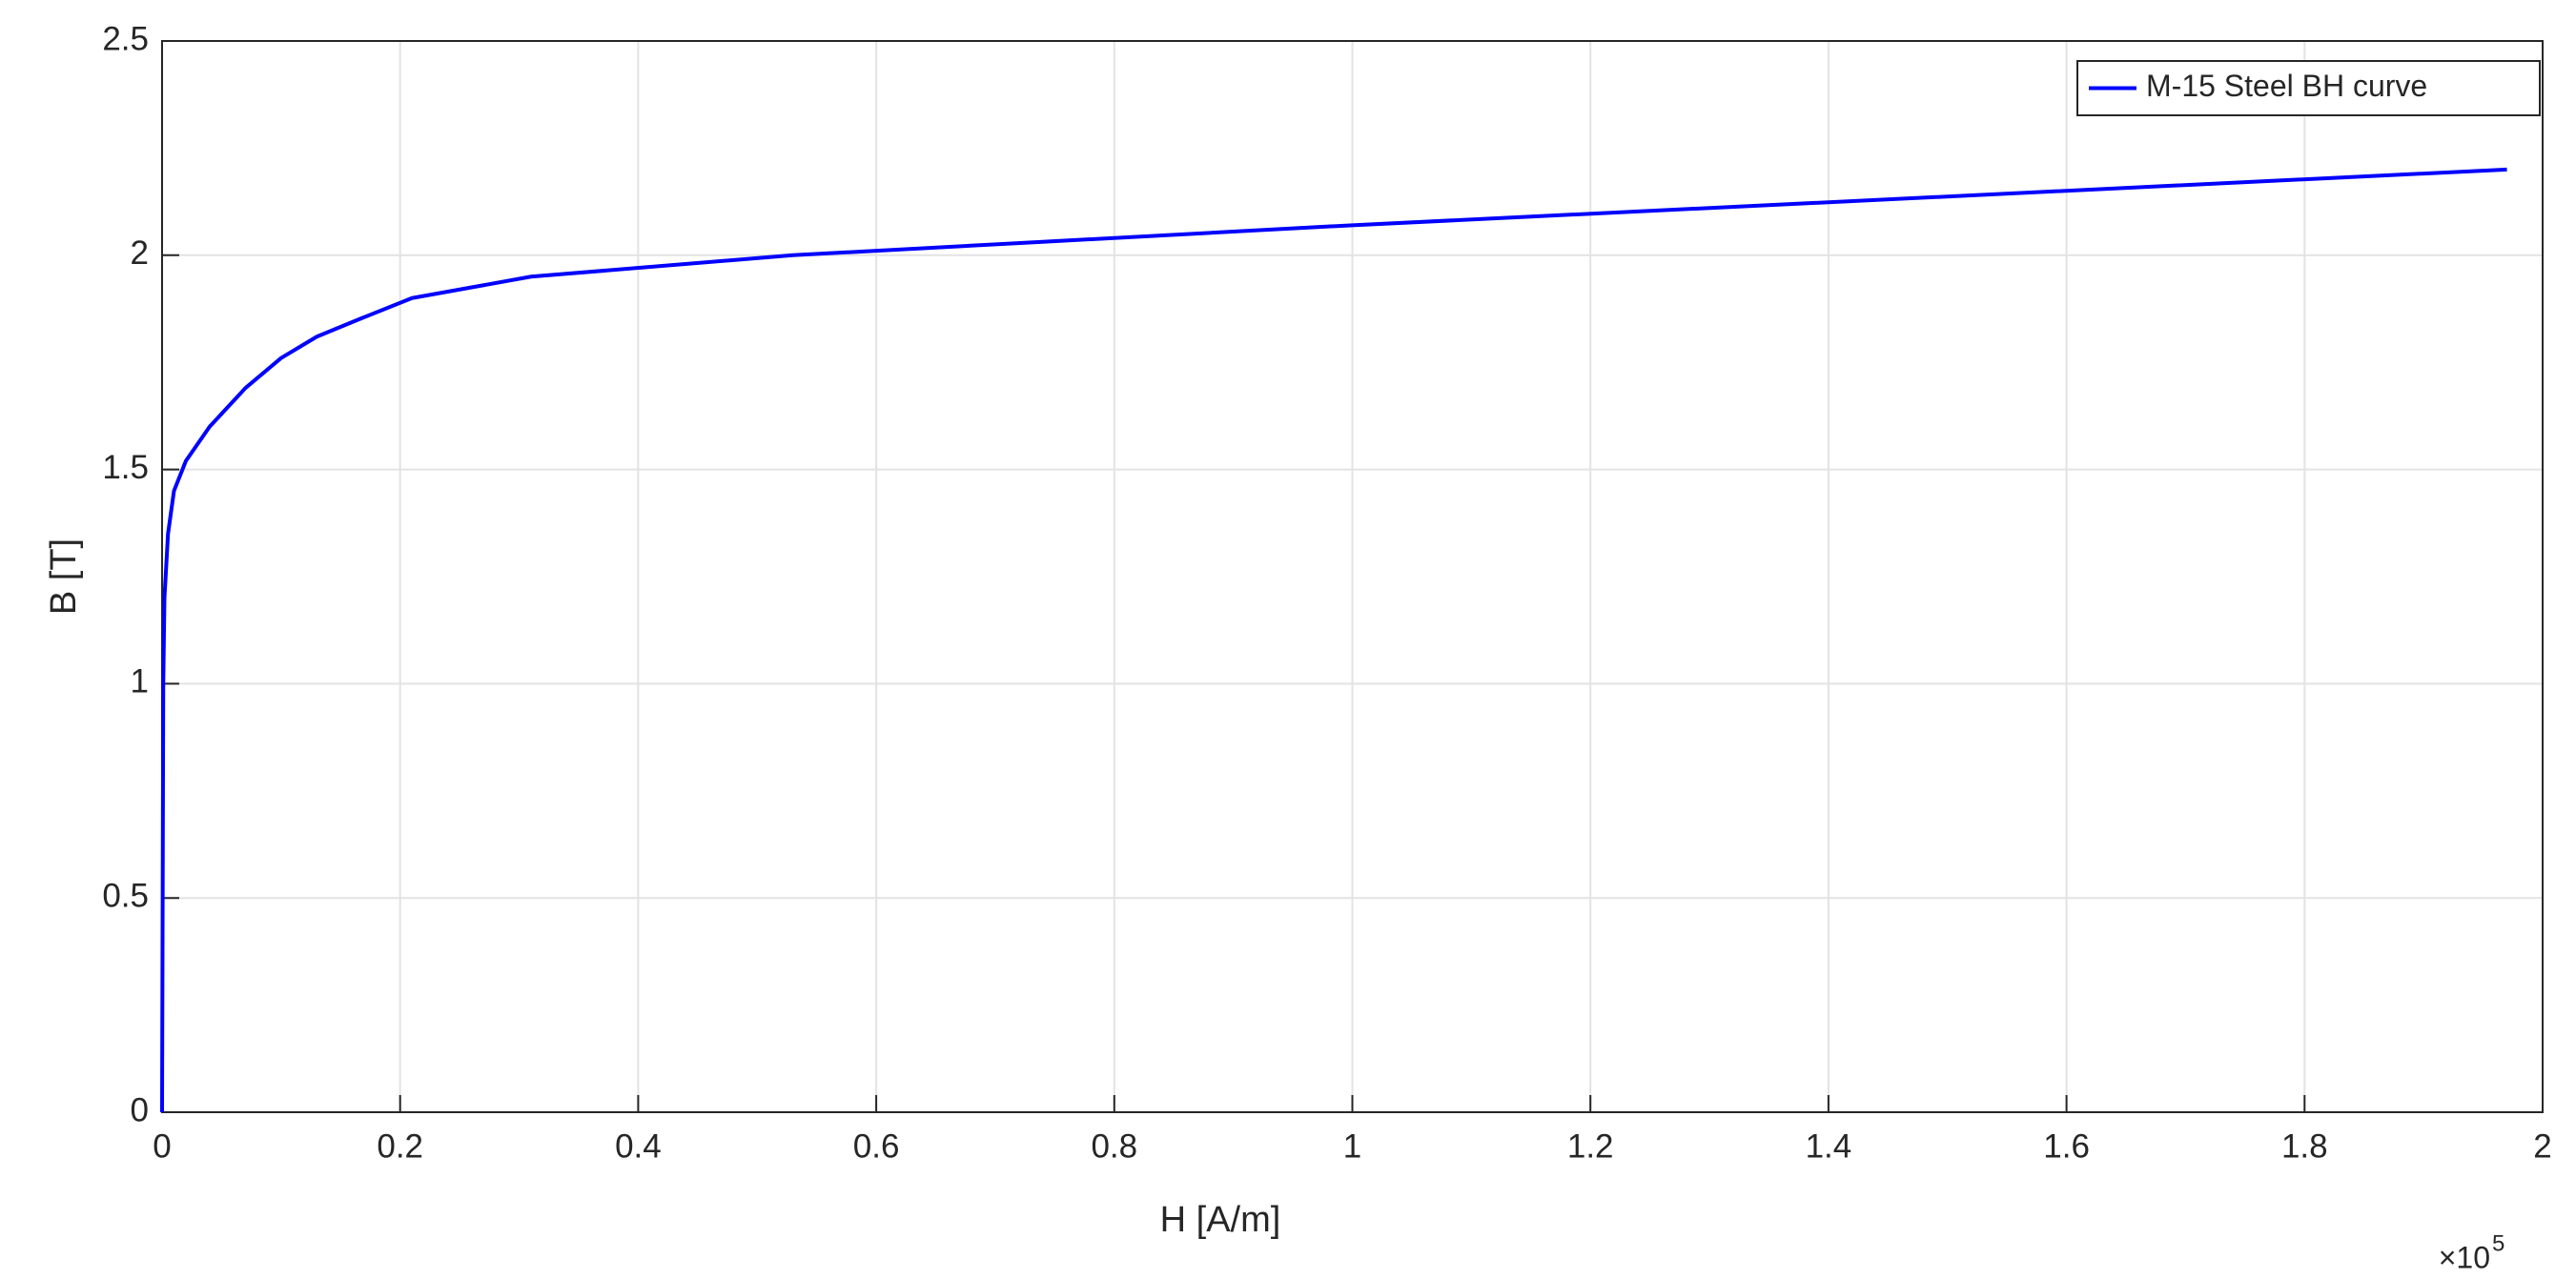  What do you see at coordinates (1352, 1146) in the screenshot?
I see `x-tick-label: 1` at bounding box center [1352, 1146].